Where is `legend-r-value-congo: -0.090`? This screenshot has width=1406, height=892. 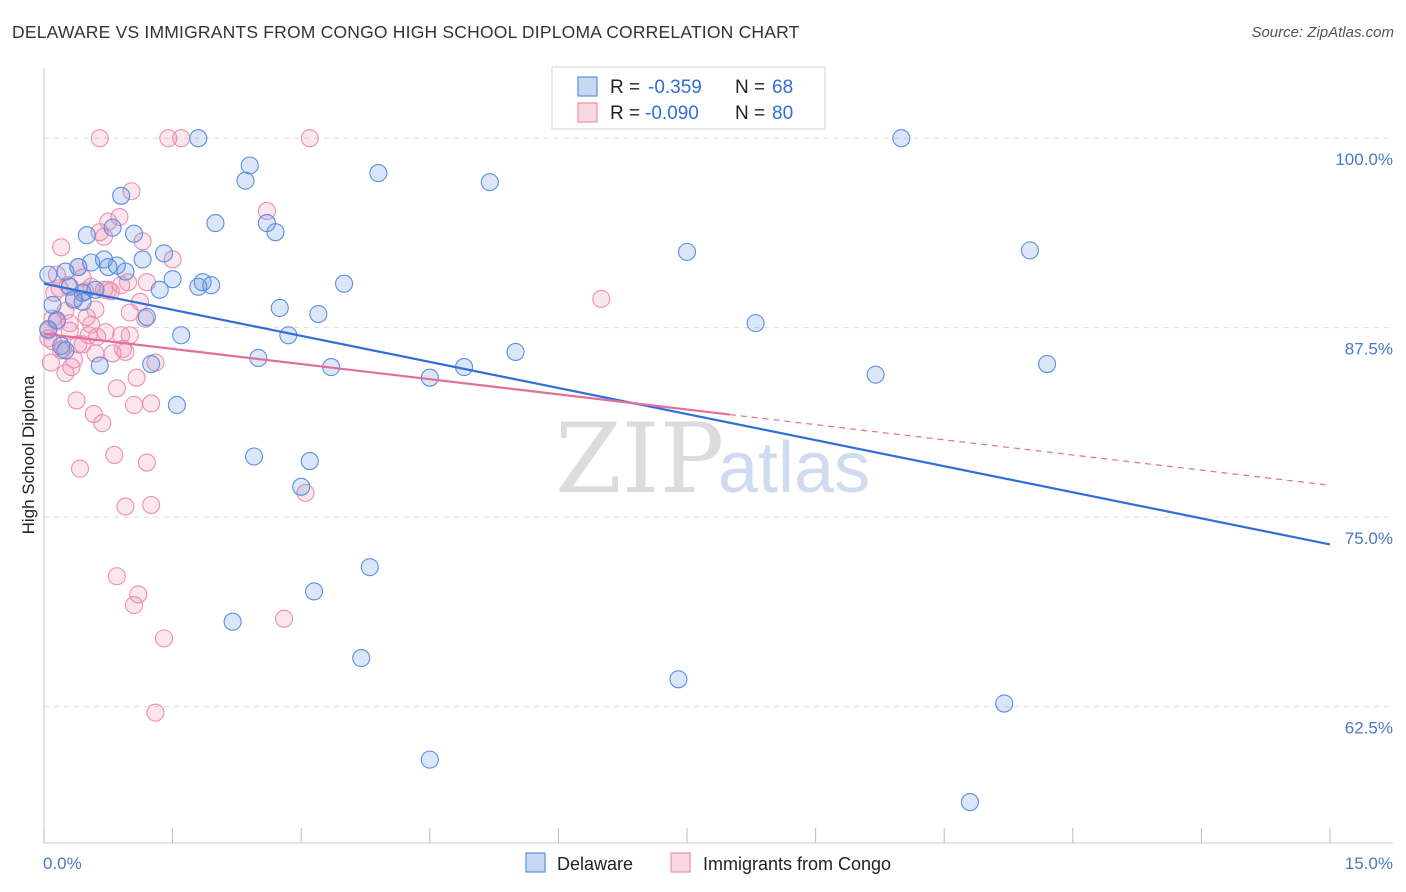
legend-r-value-congo: -0.090 is located at coordinates (672, 113).